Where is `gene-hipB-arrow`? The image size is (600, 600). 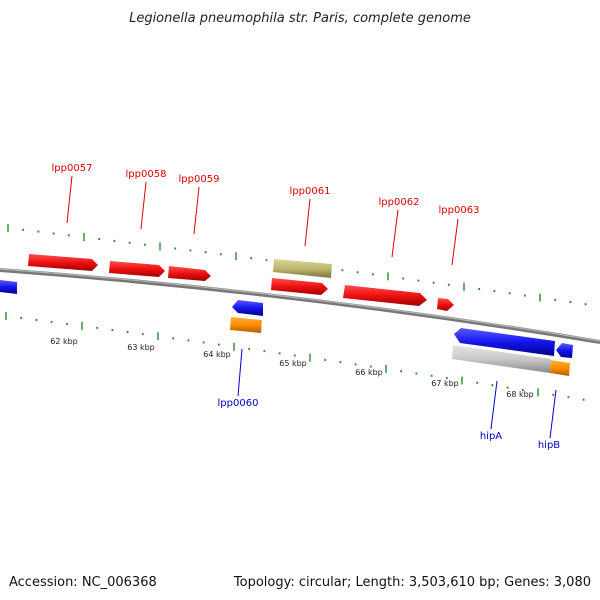
gene-hipB-arrow is located at coordinates (564, 350).